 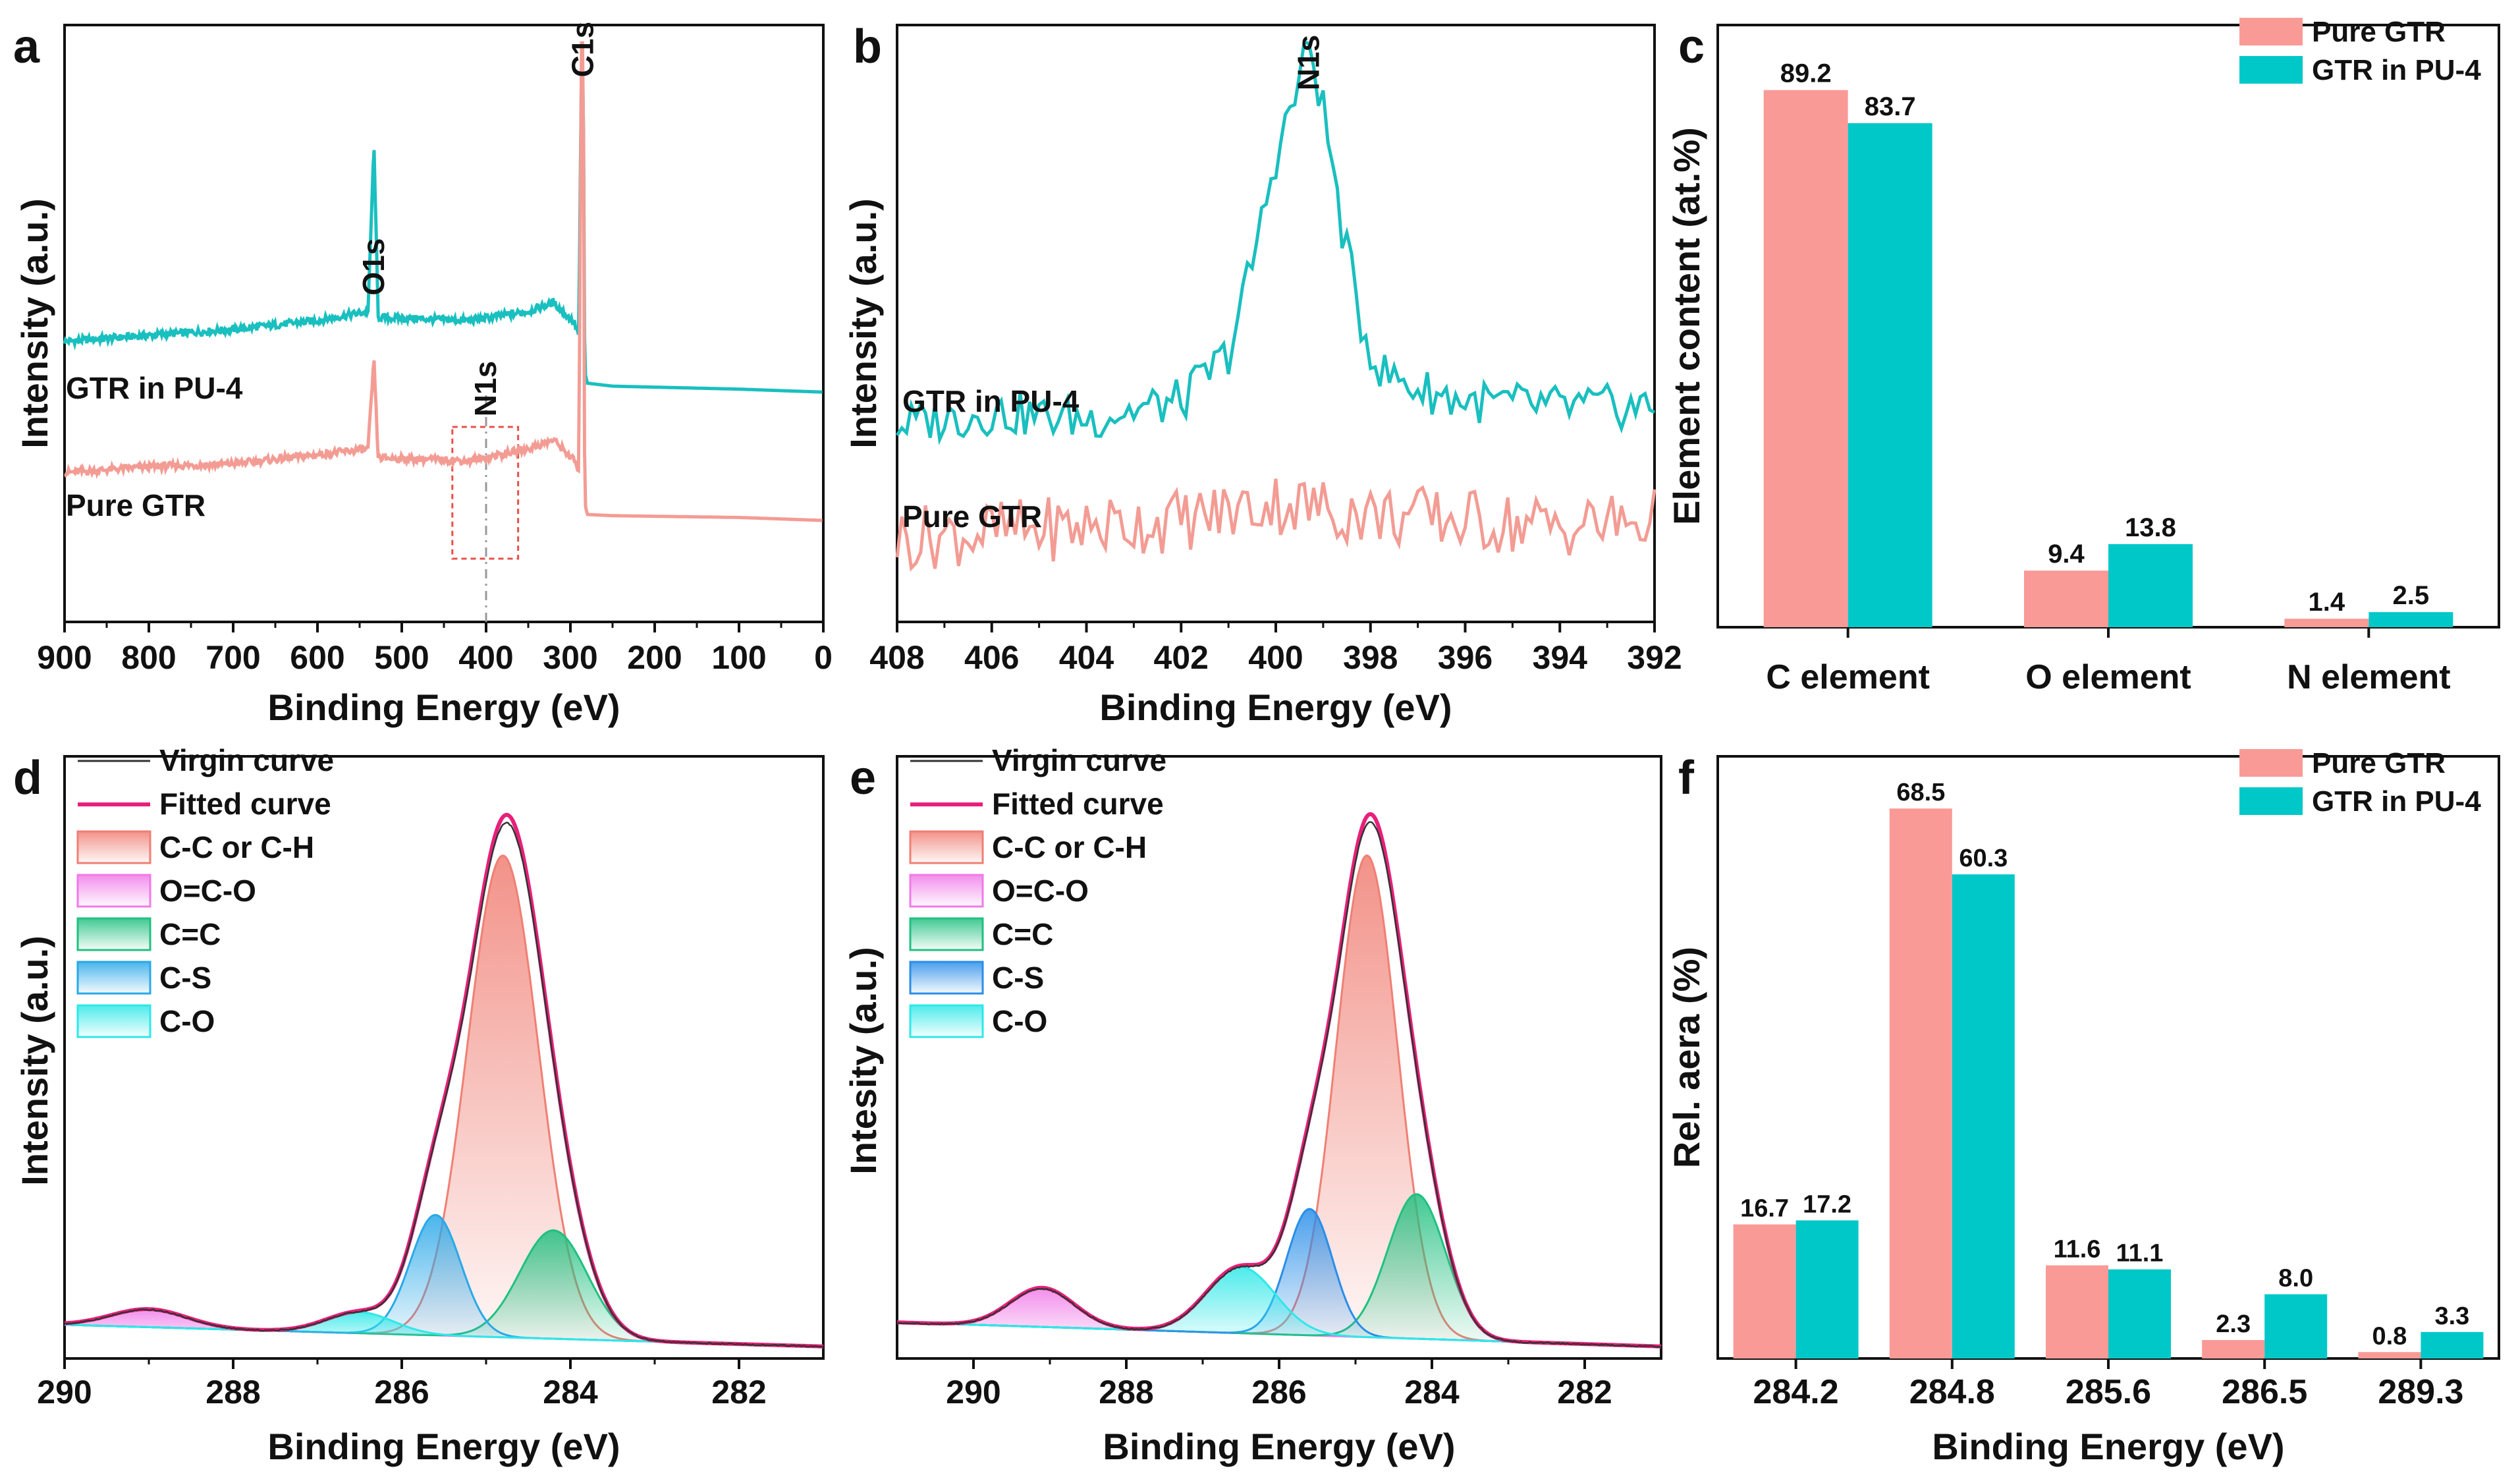 What do you see at coordinates (1952, 1392) in the screenshot?
I see `category-label: 284.8` at bounding box center [1952, 1392].